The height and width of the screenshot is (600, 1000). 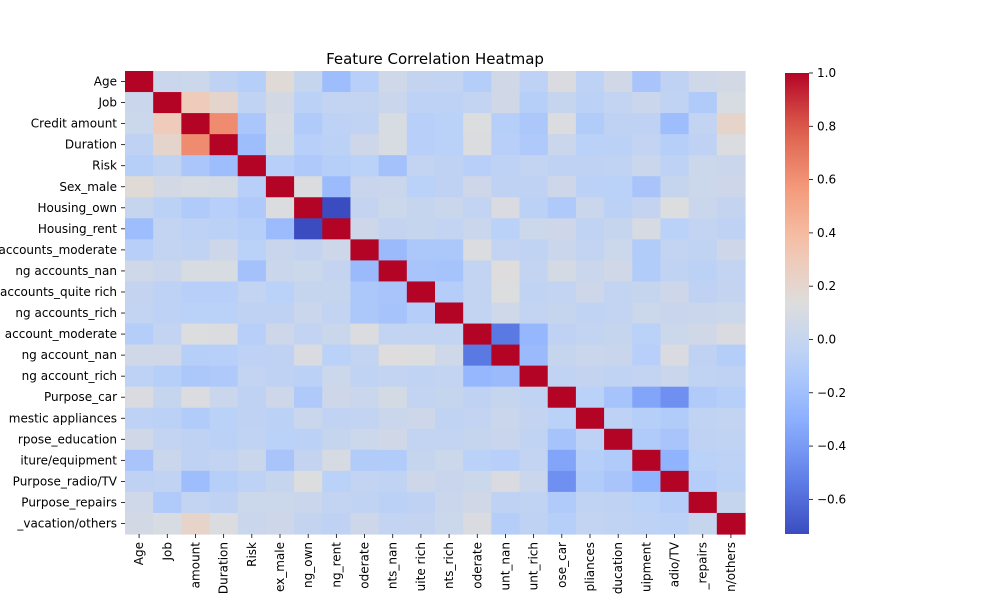 What do you see at coordinates (675, 564) in the screenshot?
I see `x-tick-label: adio/TV` at bounding box center [675, 564].